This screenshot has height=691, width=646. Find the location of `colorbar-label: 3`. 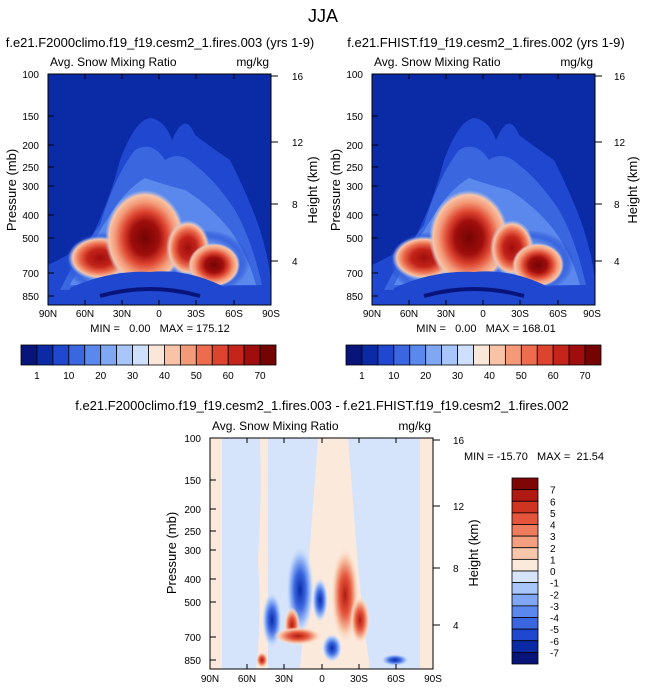

colorbar-label: 3 is located at coordinates (553, 537).